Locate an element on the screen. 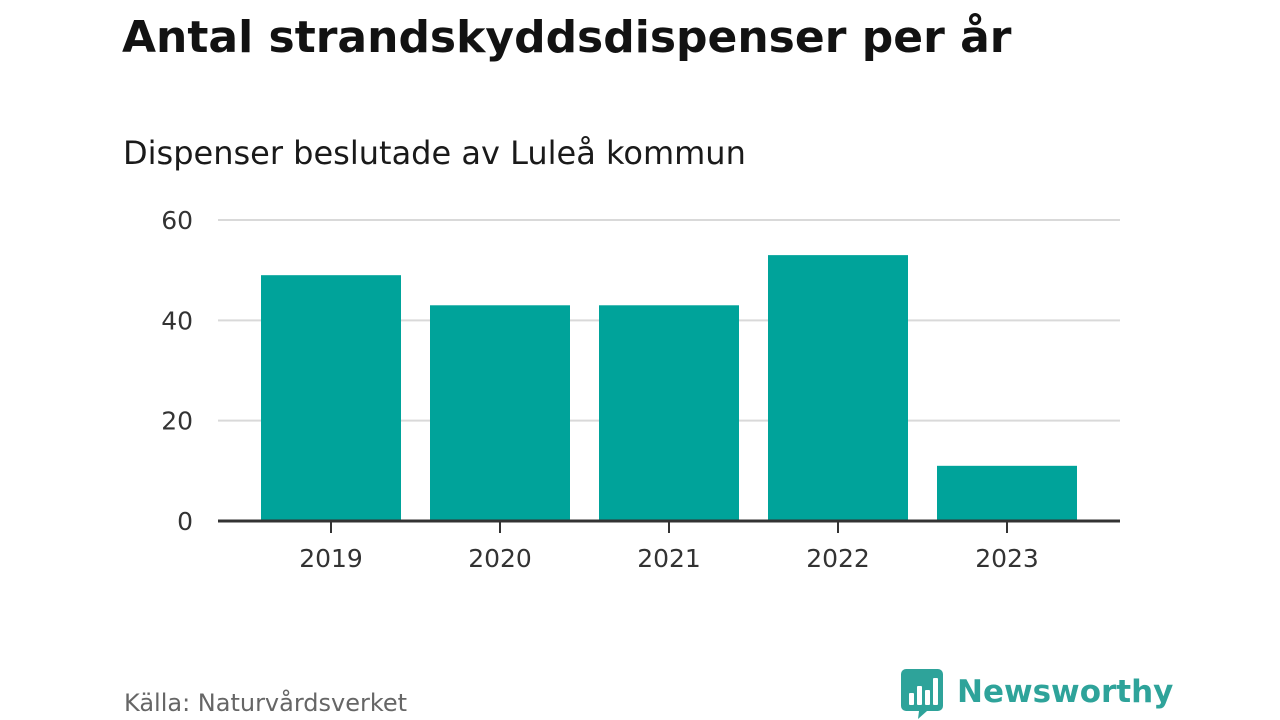  bar-chart-speech-bubble-icon is located at coordinates (922, 694).